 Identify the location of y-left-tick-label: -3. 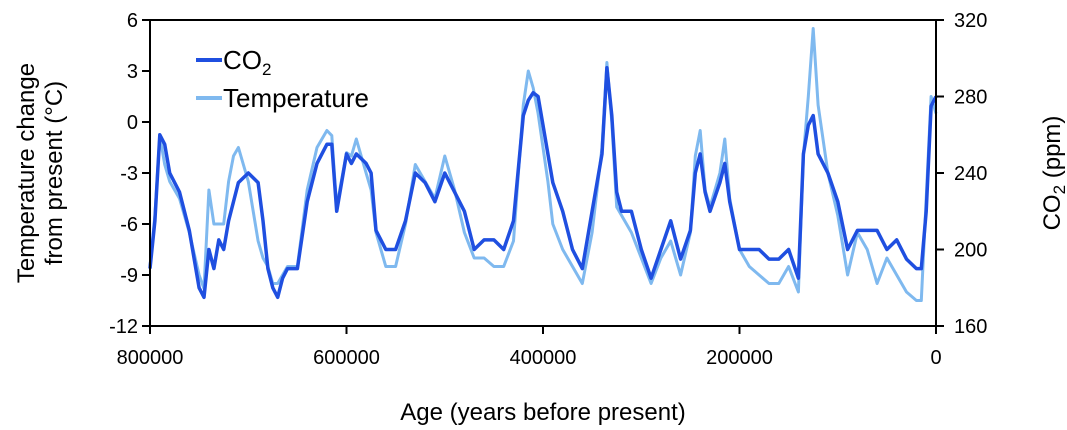
(129, 174).